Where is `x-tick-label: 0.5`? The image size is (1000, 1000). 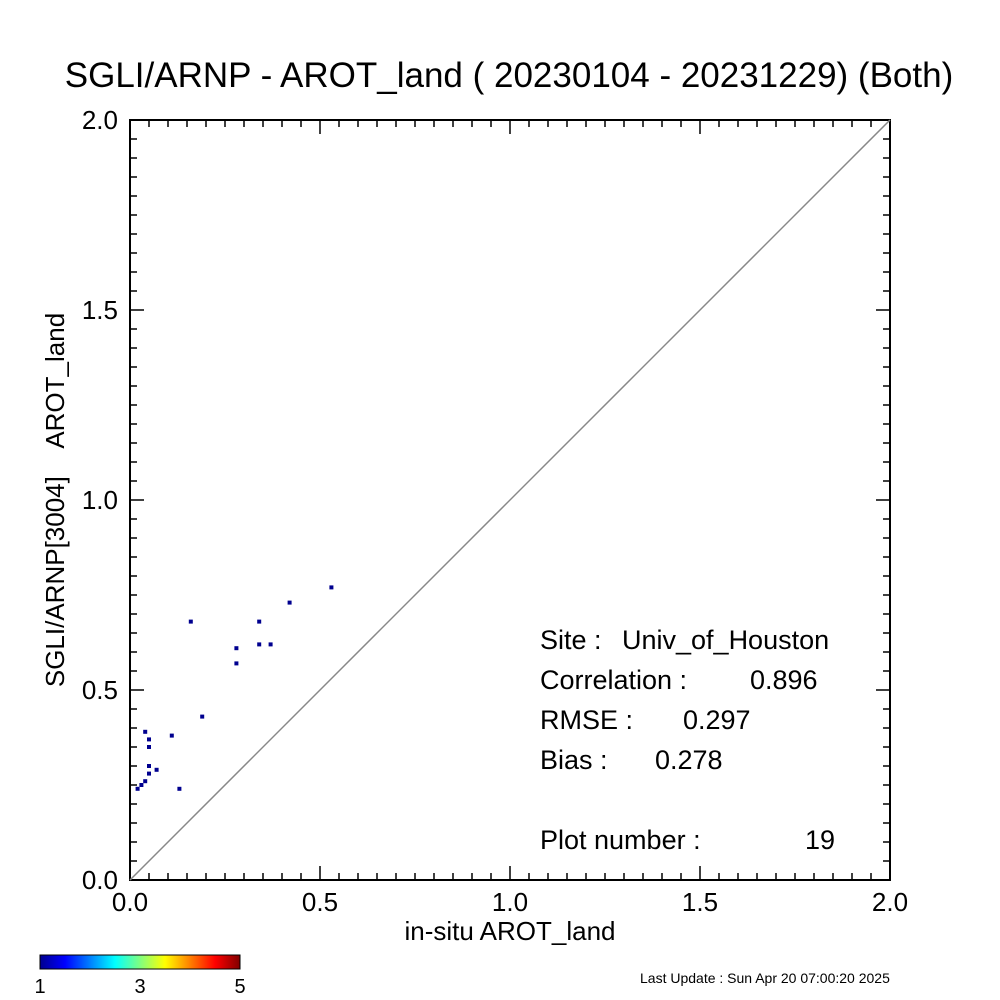 x-tick-label: 0.5 is located at coordinates (320, 902).